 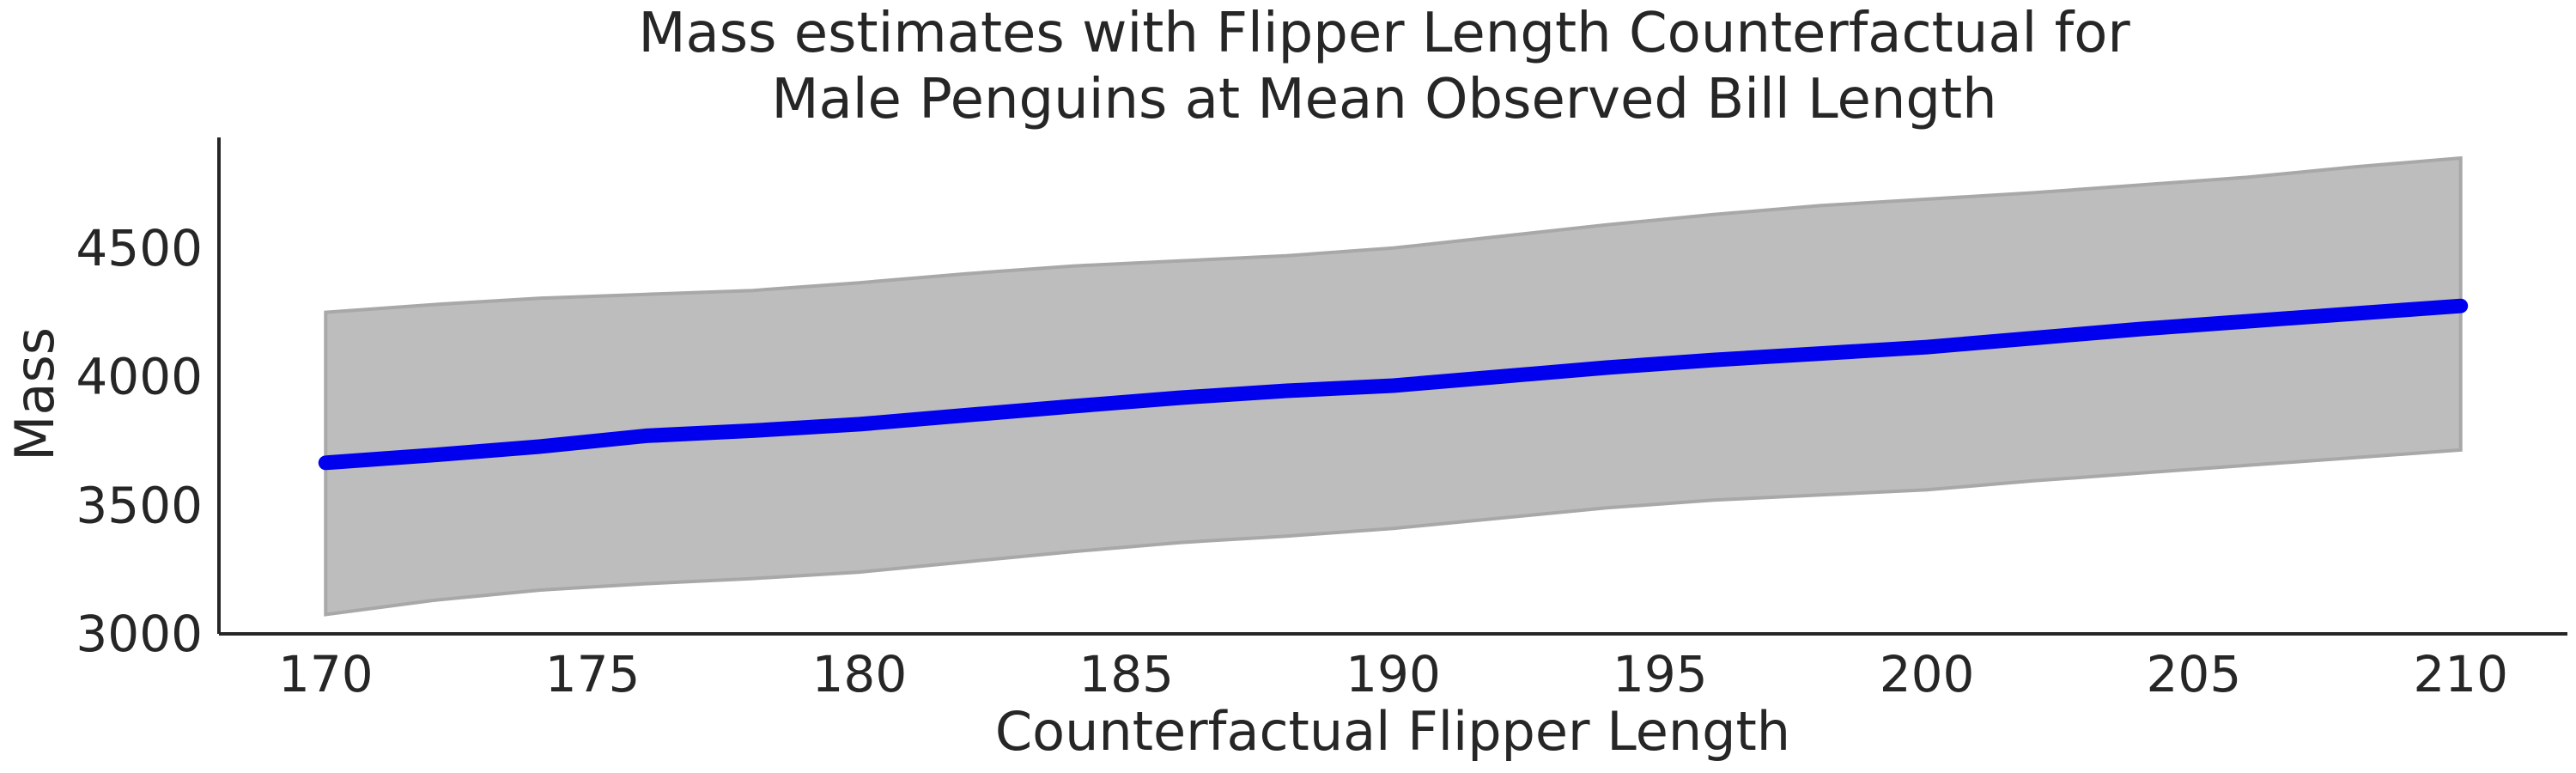 What do you see at coordinates (139, 377) in the screenshot?
I see `y-tick-label: 4000` at bounding box center [139, 377].